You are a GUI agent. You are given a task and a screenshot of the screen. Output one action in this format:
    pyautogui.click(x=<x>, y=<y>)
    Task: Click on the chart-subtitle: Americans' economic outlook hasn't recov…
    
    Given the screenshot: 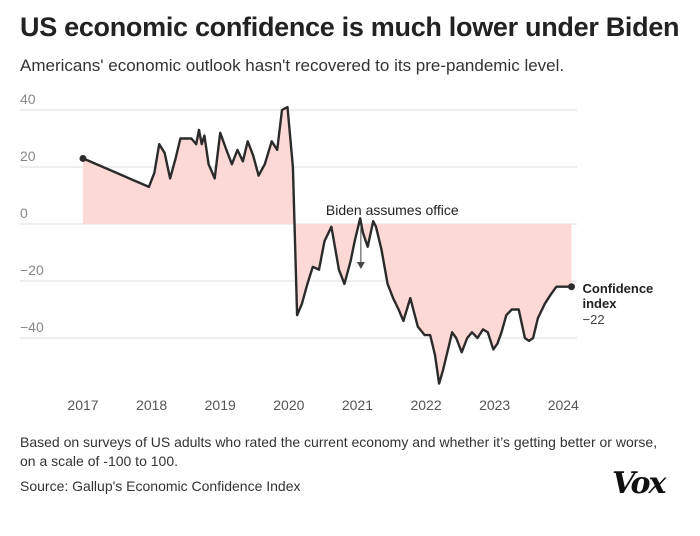 What is the action you would take?
    pyautogui.click(x=292, y=65)
    